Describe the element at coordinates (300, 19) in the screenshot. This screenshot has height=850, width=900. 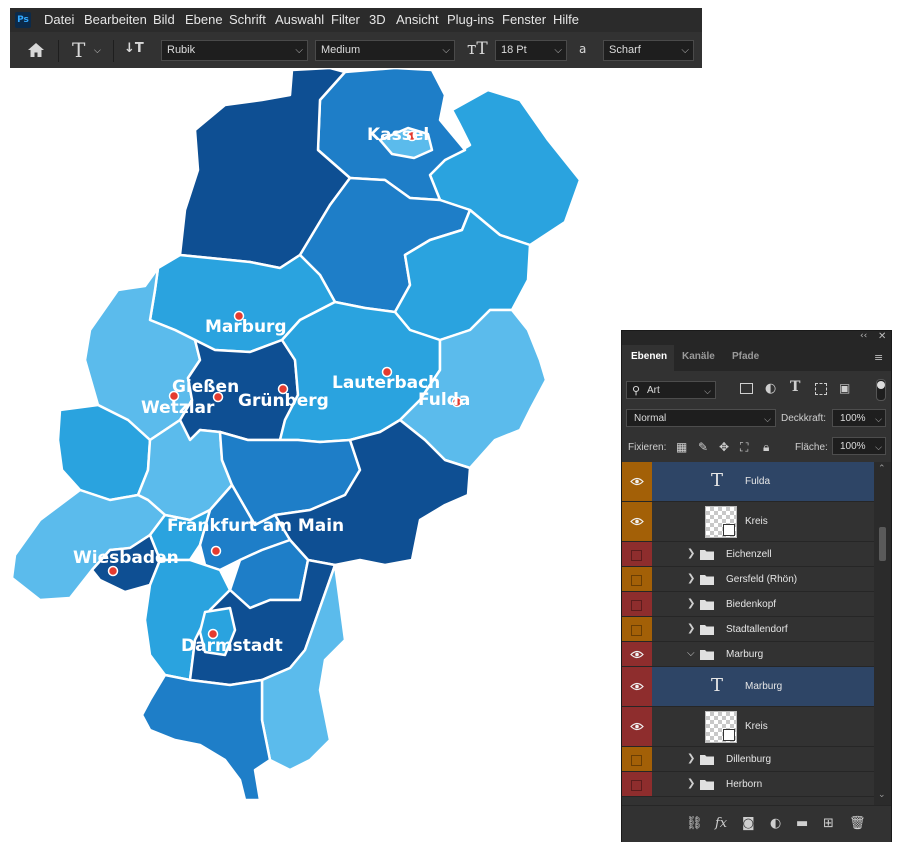
I see `menu-auswahl: Auswahl` at that location.